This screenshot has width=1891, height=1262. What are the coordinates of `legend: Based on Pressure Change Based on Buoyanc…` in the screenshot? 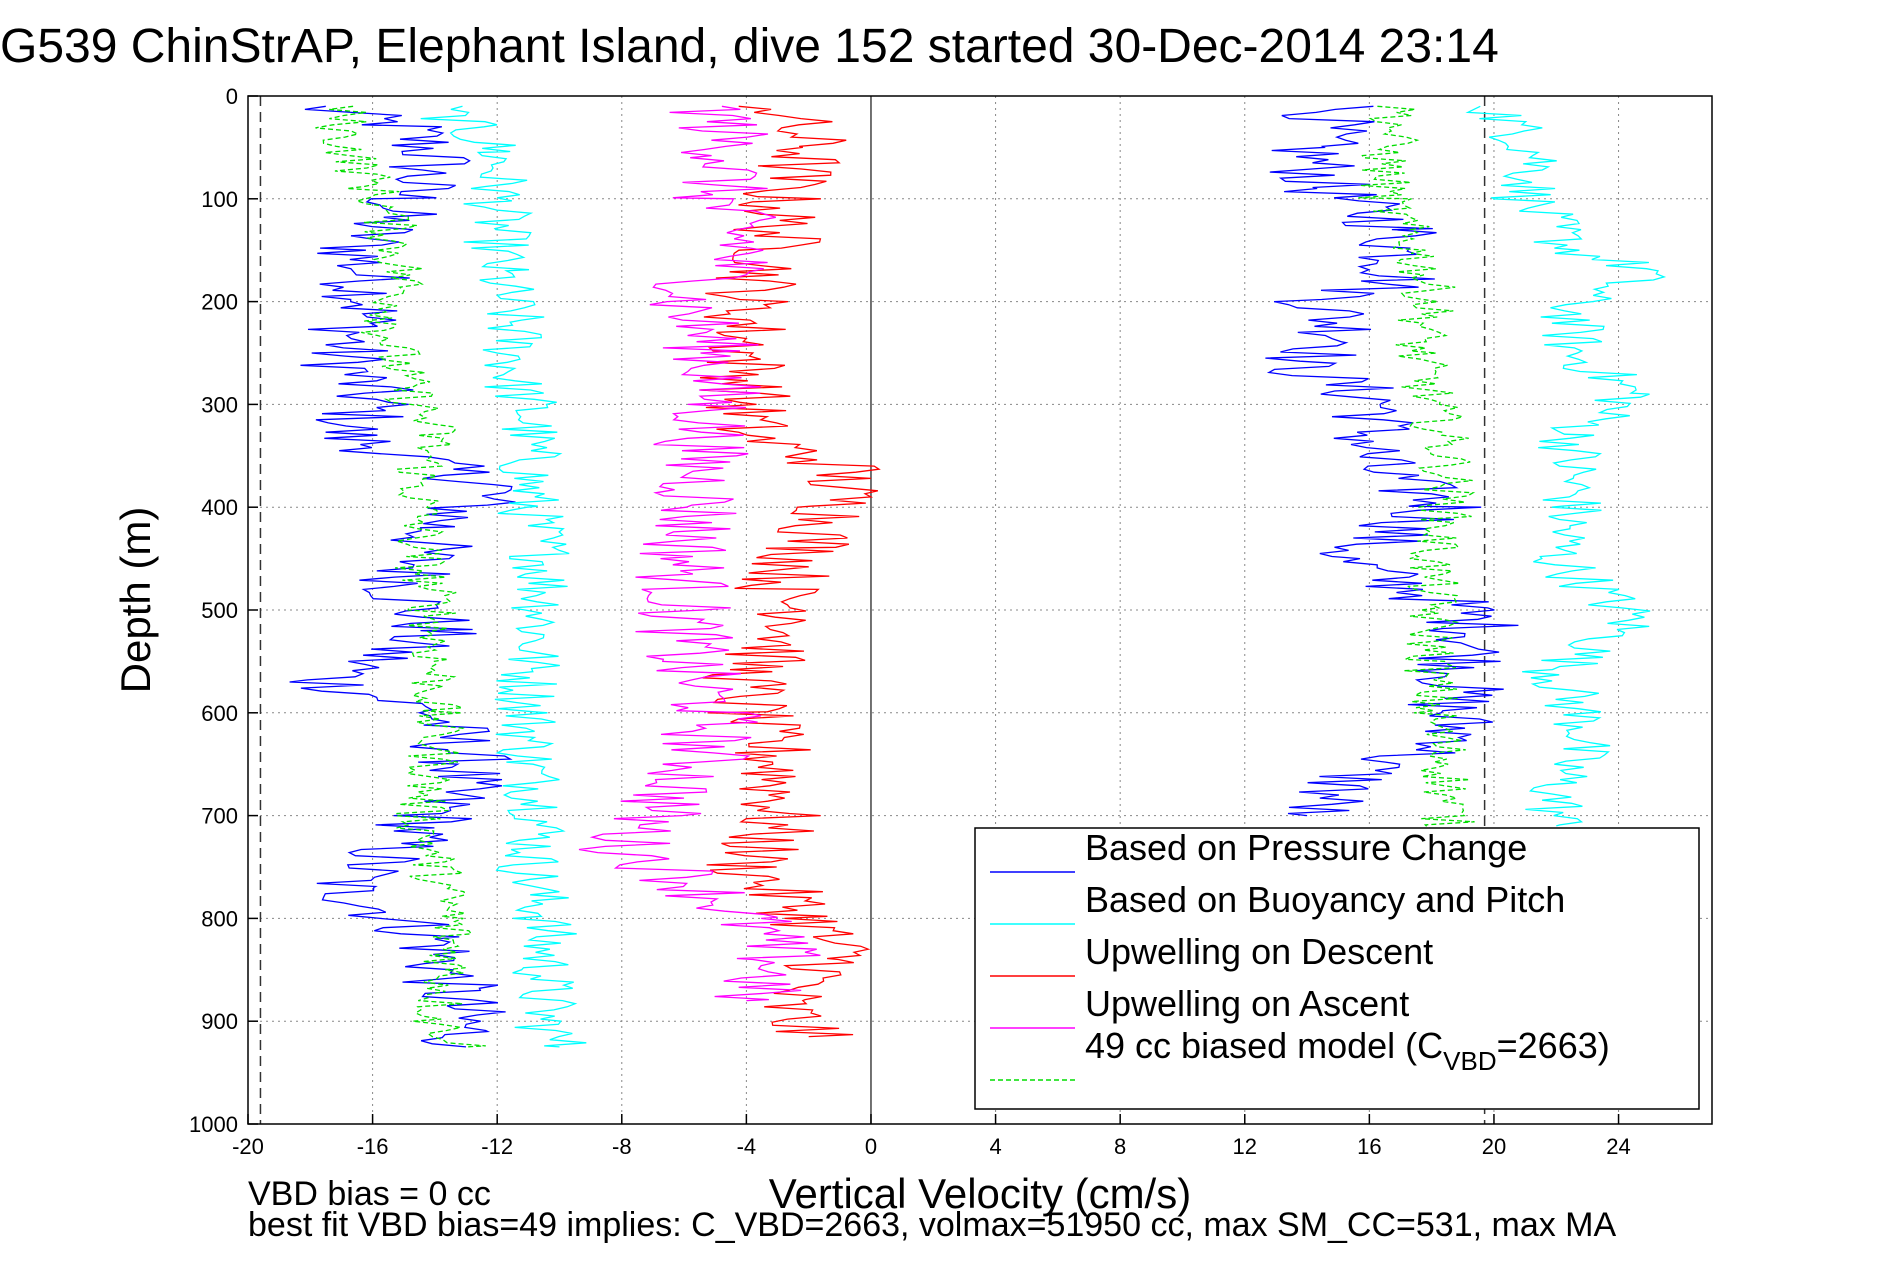 It's located at (1337, 968).